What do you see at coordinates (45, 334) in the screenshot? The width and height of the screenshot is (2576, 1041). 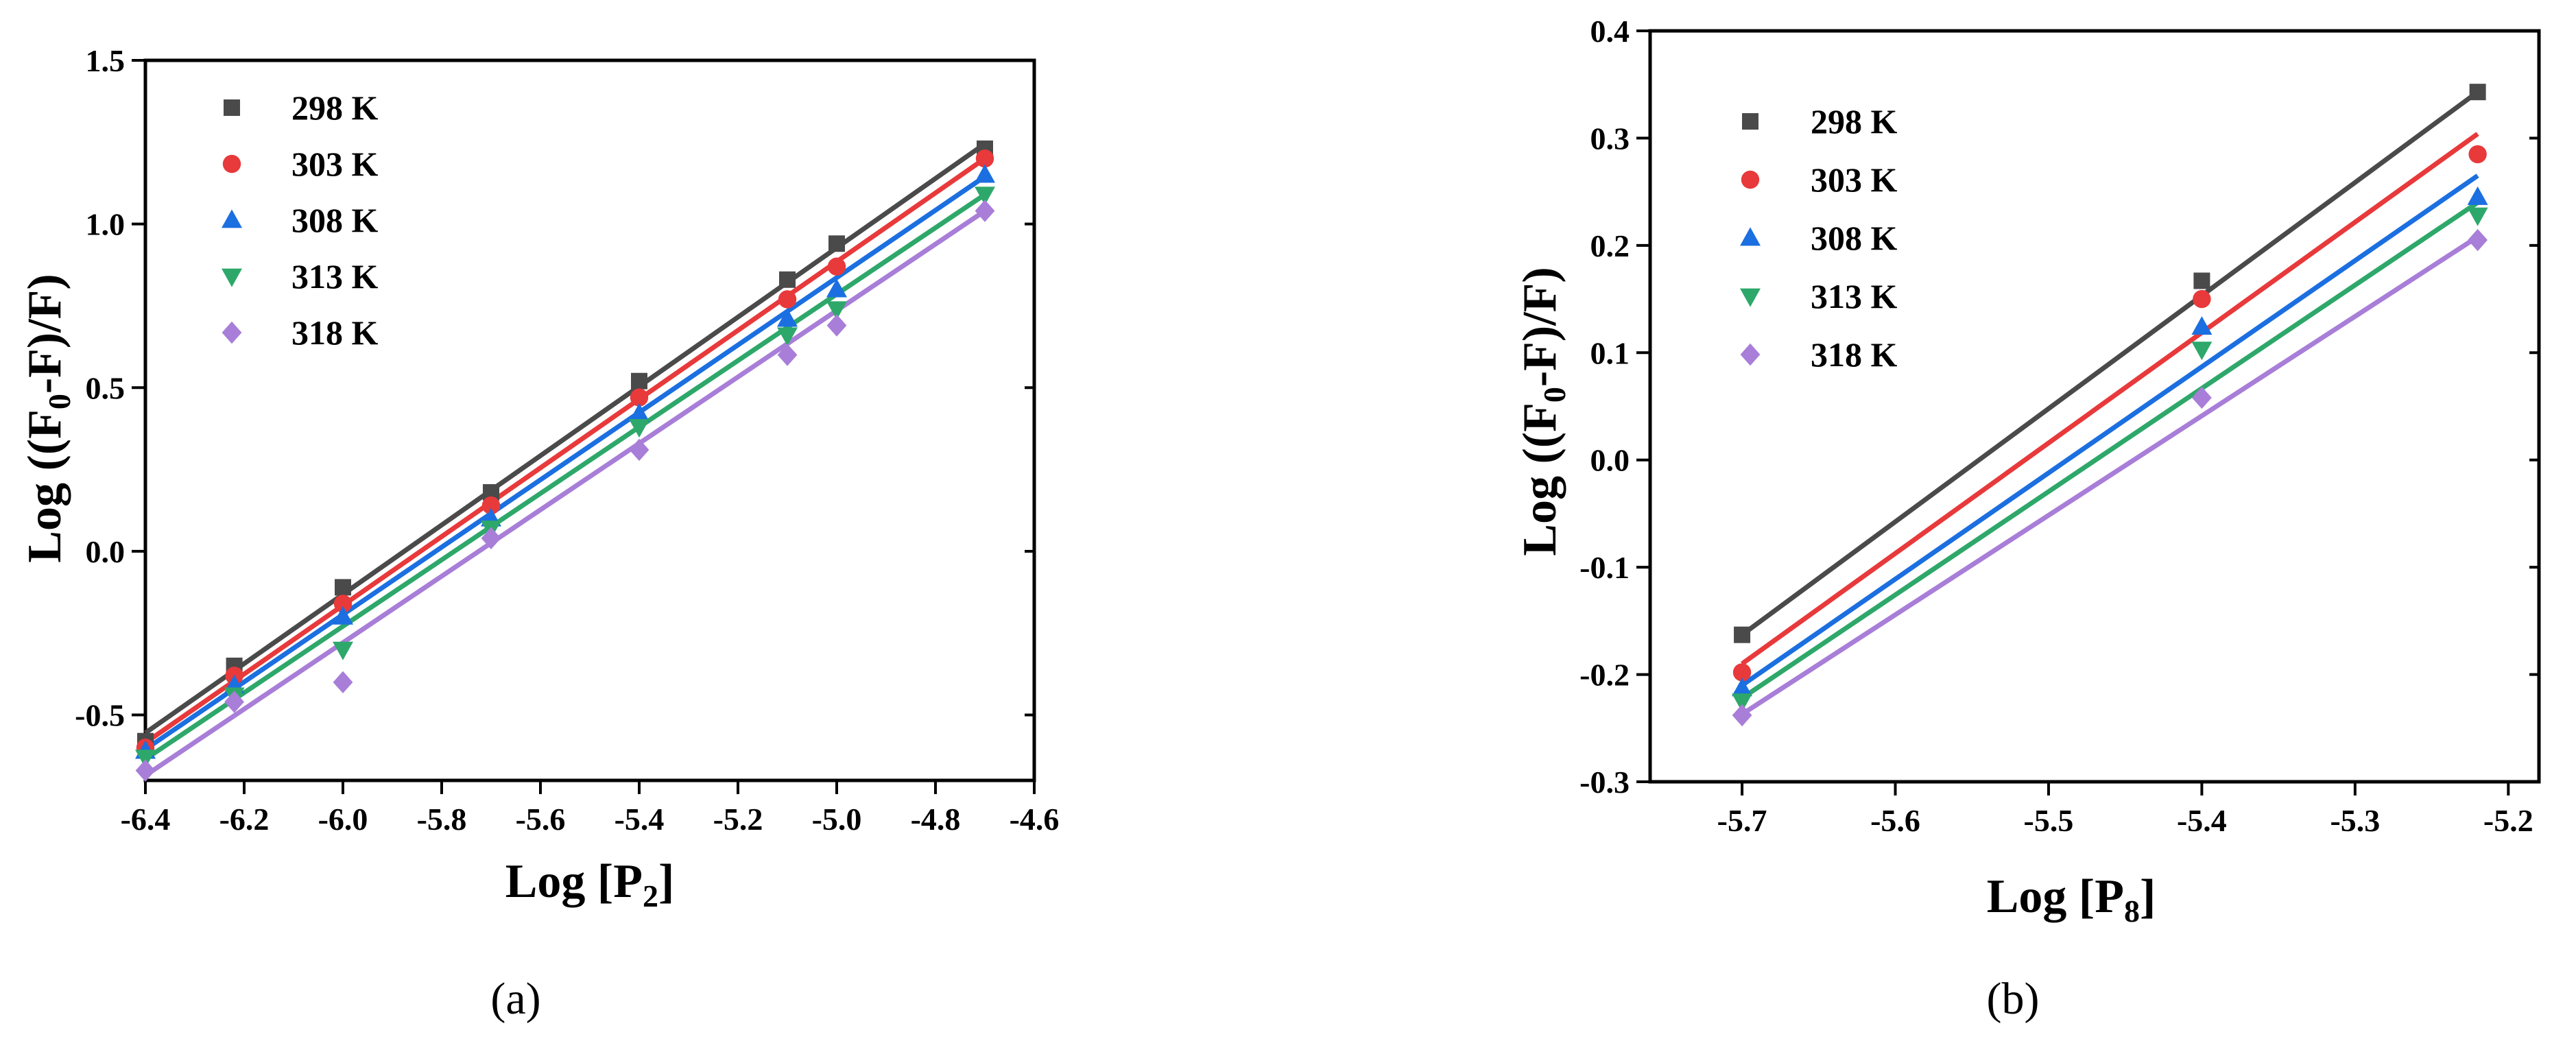 I see `y-axis-title-end-a: -F)/F)` at bounding box center [45, 334].